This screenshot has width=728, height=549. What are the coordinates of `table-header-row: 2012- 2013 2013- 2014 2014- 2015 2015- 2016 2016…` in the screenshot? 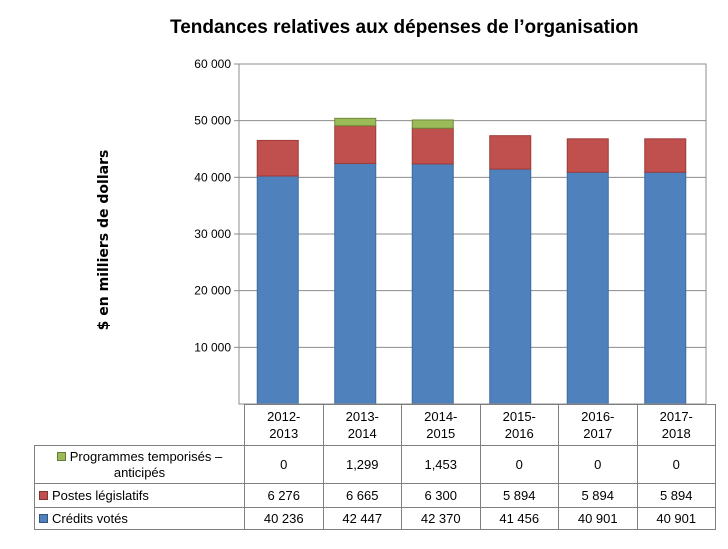 It's located at (375, 425).